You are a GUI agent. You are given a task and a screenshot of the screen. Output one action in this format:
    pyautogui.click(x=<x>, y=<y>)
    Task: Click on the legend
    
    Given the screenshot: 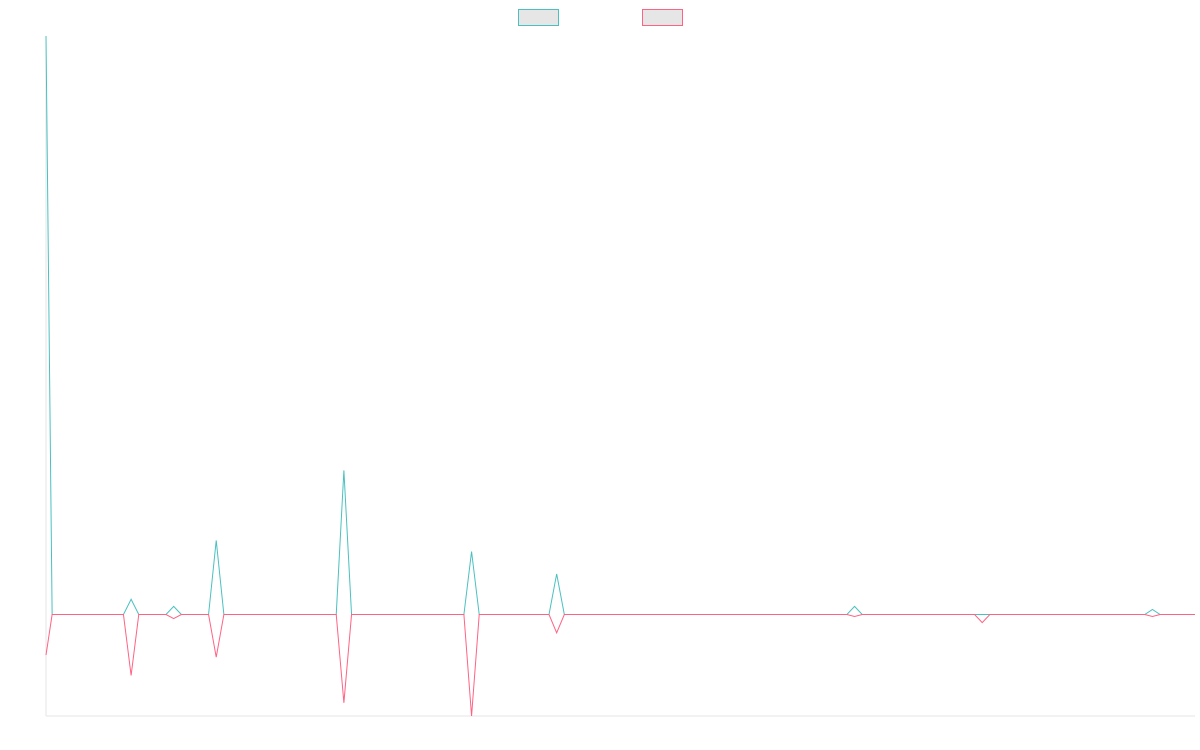 What is the action you would take?
    pyautogui.click(x=600, y=17)
    